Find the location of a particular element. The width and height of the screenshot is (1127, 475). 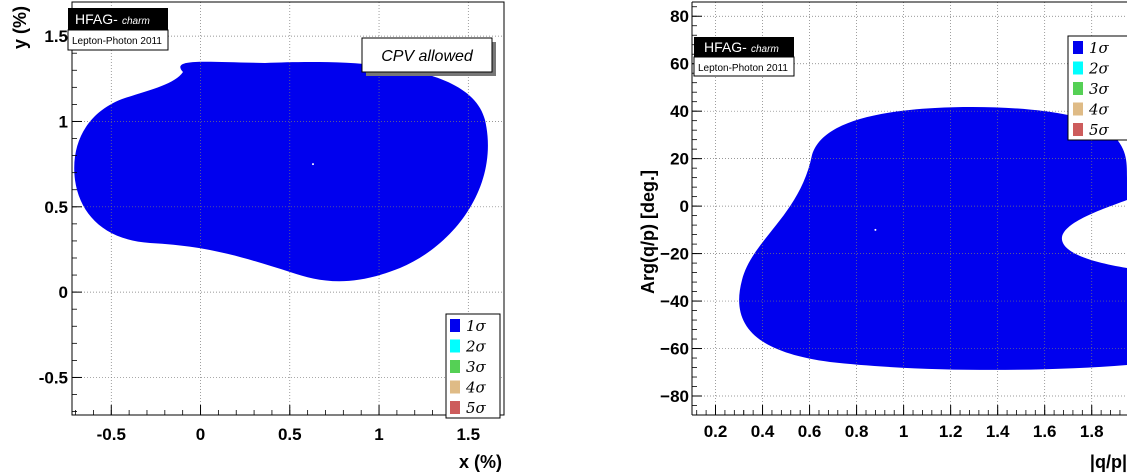

x-tick-label: 0.2 is located at coordinates (716, 431).